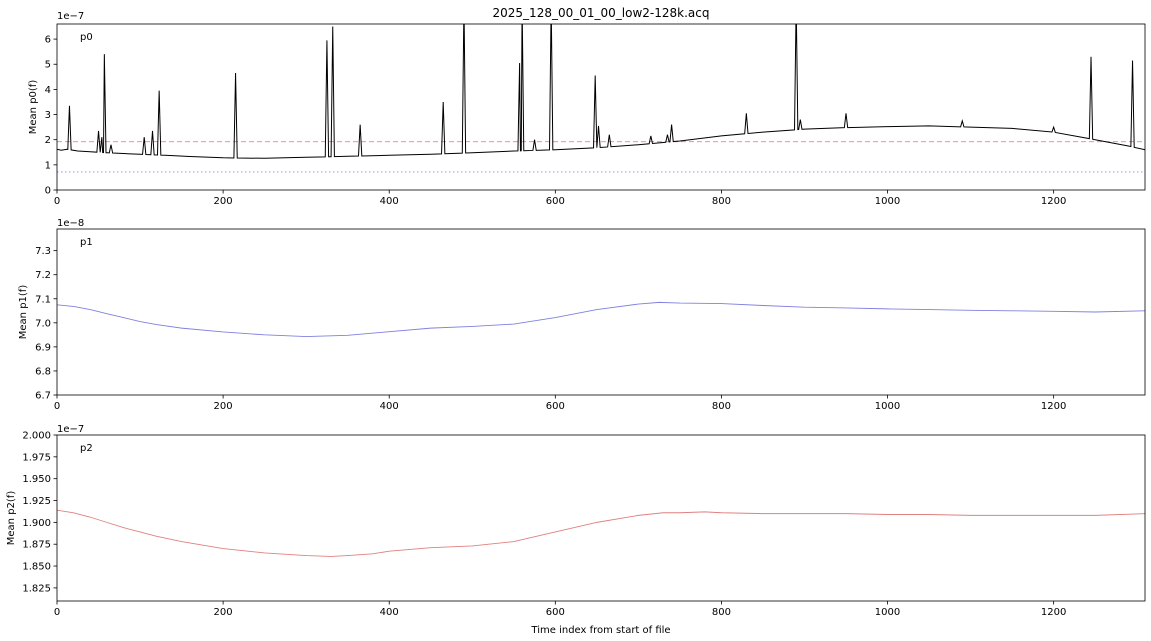 This screenshot has width=1151, height=641. What do you see at coordinates (555, 406) in the screenshot?
I see `p1-x-tick-label: 600` at bounding box center [555, 406].